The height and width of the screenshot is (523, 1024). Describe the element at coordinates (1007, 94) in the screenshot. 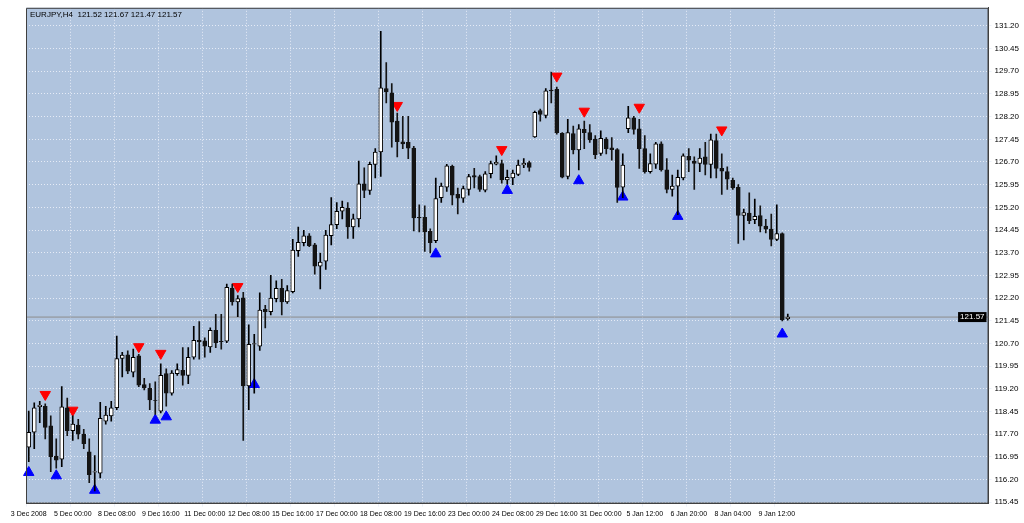

I see `y-tick-label: 128.95` at that location.